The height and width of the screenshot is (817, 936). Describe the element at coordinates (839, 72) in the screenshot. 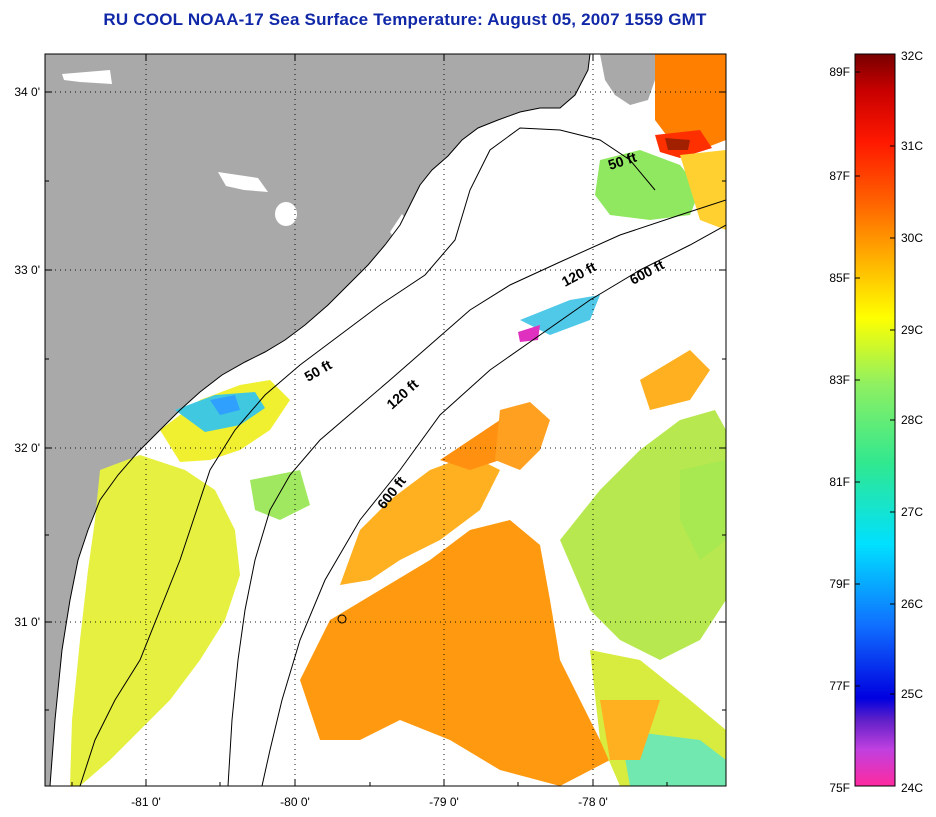

I see `colorbar-f-89: 89F` at that location.